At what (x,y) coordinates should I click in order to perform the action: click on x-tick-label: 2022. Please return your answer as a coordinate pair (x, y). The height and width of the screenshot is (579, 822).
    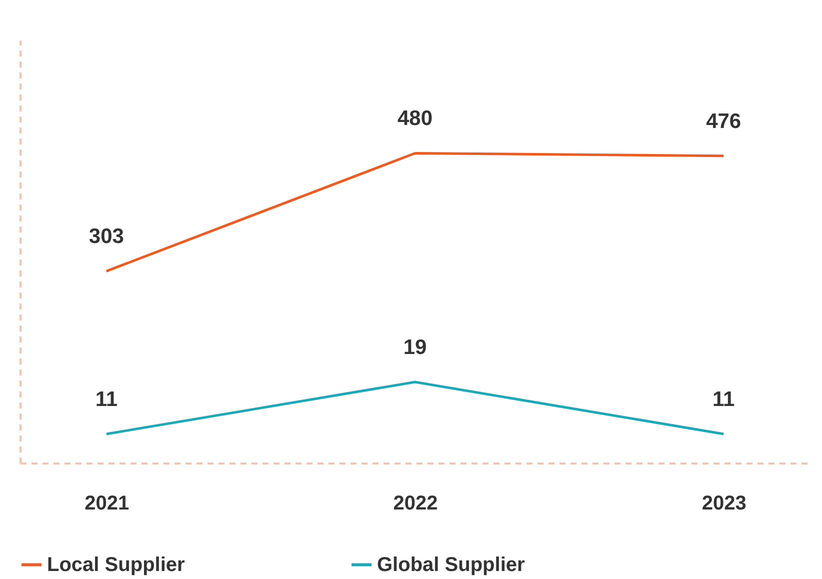
    Looking at the image, I should click on (415, 503).